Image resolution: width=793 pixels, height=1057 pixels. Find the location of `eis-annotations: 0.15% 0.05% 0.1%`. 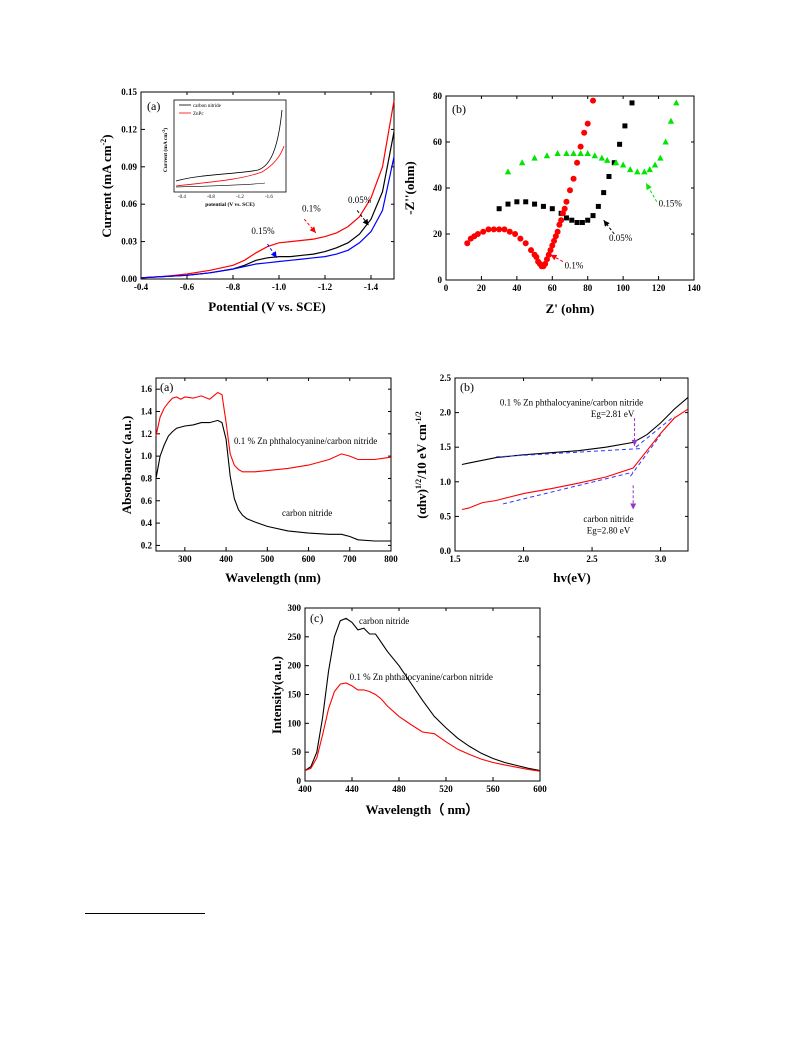

eis-annotations: 0.15% 0.05% 0.1% is located at coordinates (616, 227).